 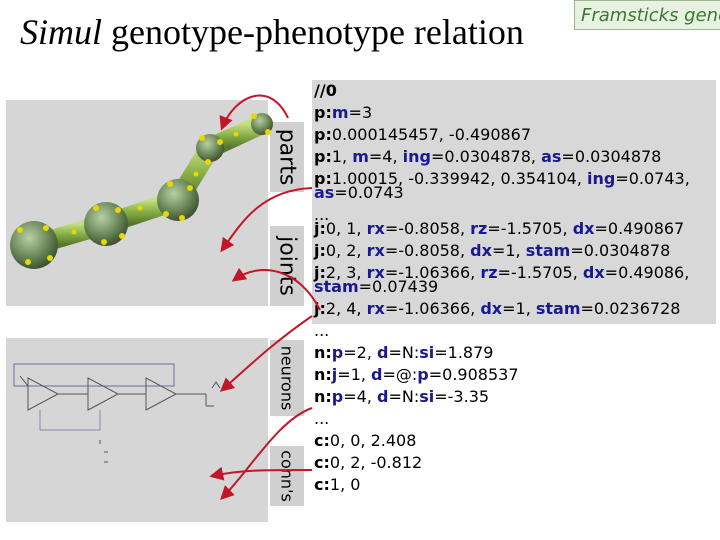 I want to click on joints-code-box, so click(x=514, y=264).